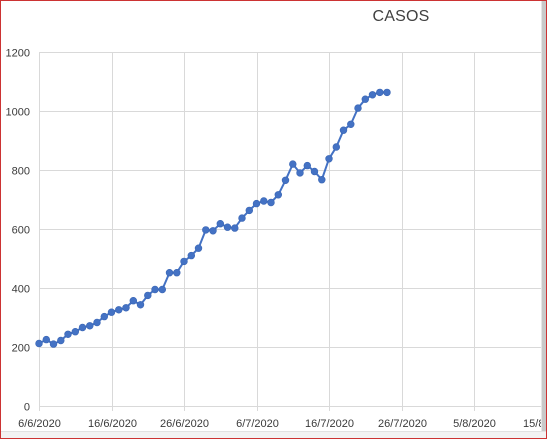  Describe the element at coordinates (329, 424) in the screenshot. I see `x-tick-label: 16/7/2020` at that location.